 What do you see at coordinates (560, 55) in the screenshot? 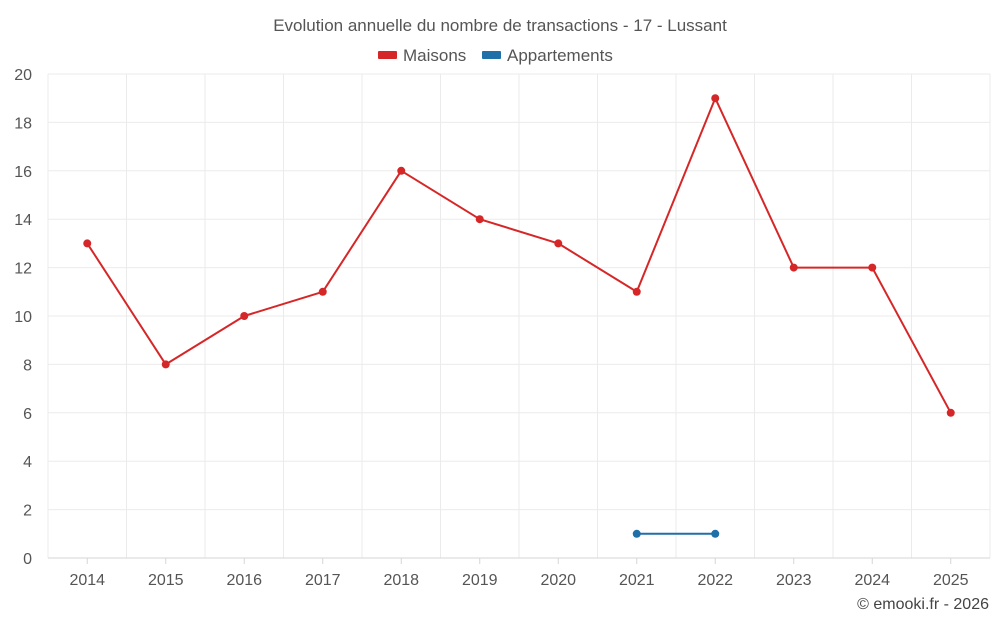
I see `legend-label-appartements: Appartements` at bounding box center [560, 55].